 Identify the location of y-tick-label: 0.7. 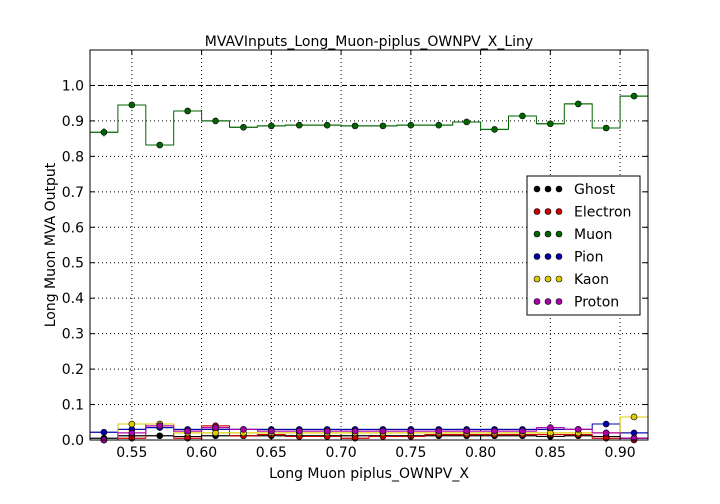
(73, 193).